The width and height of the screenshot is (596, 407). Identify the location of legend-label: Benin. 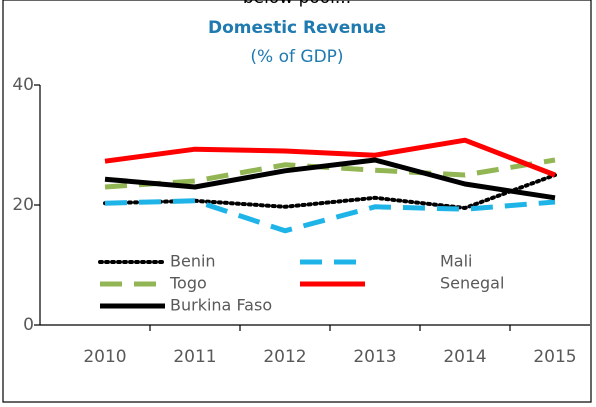
(193, 261).